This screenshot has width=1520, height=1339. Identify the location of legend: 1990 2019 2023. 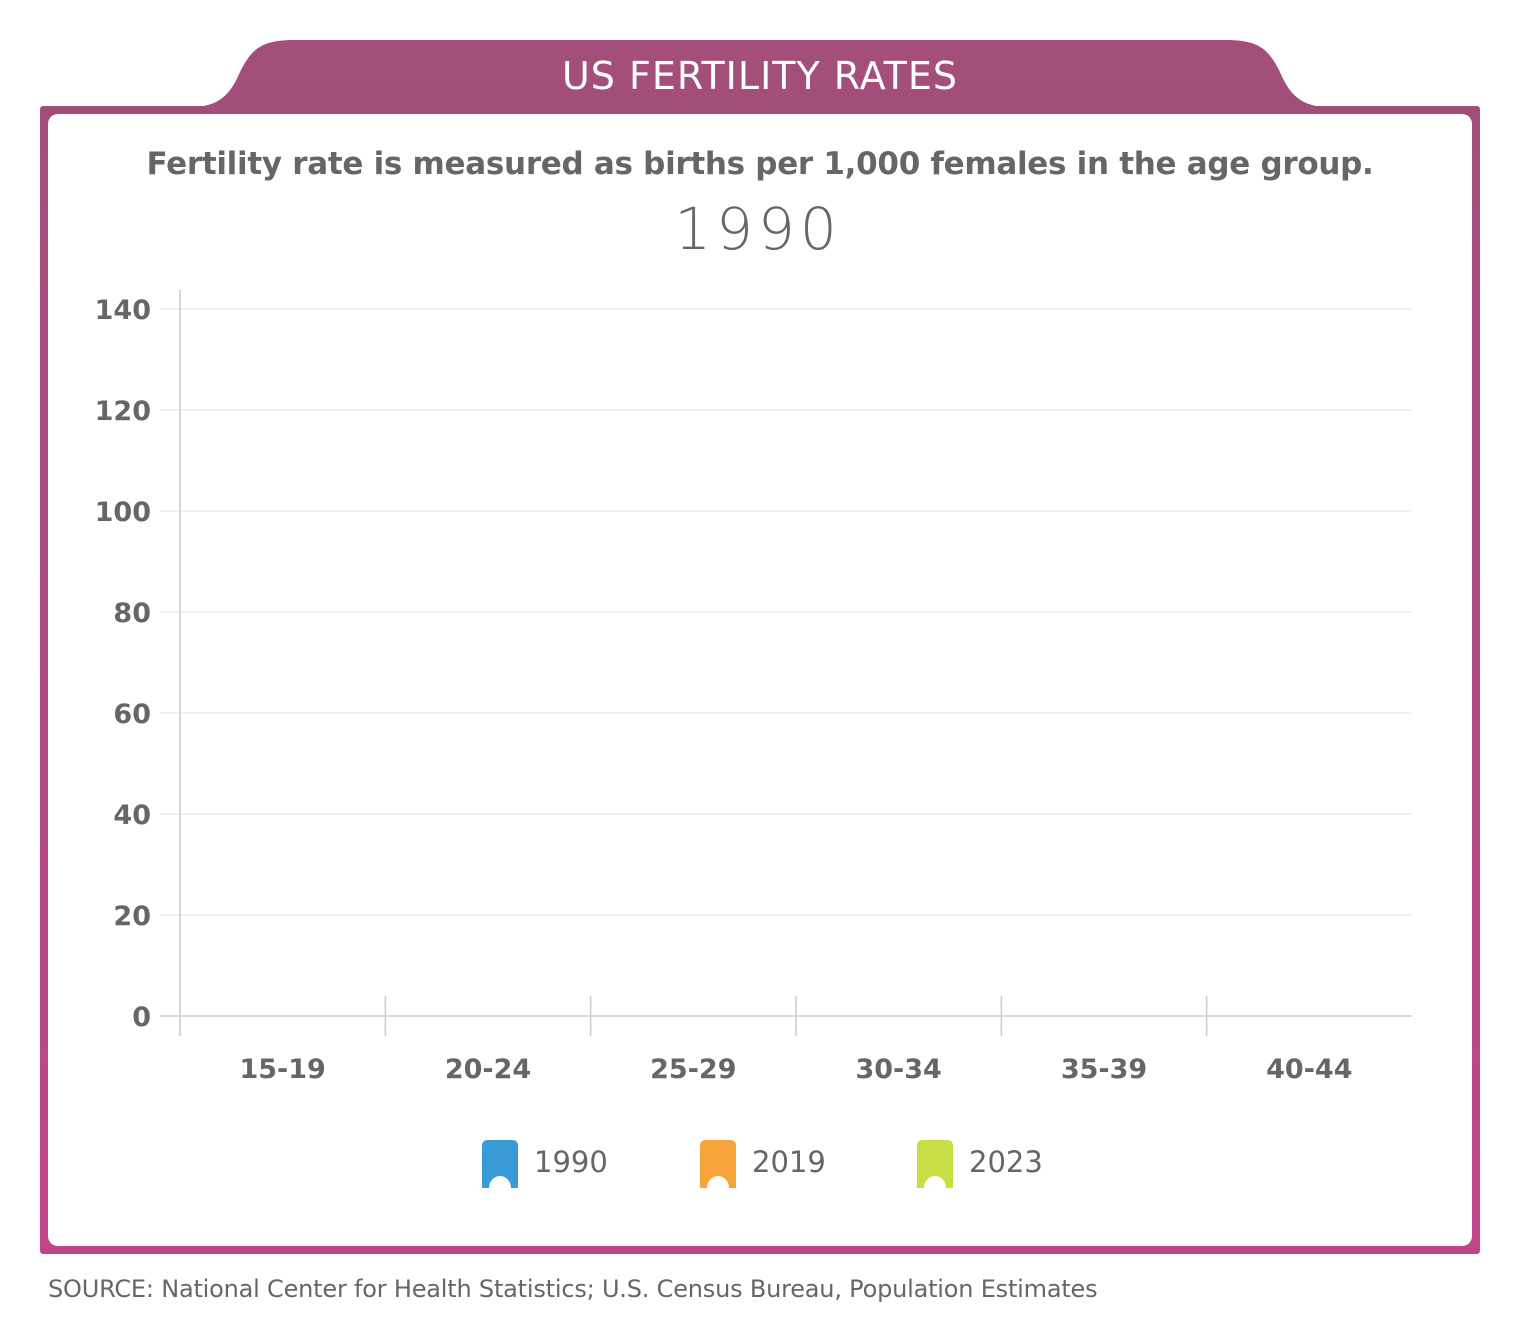
(760, 1164).